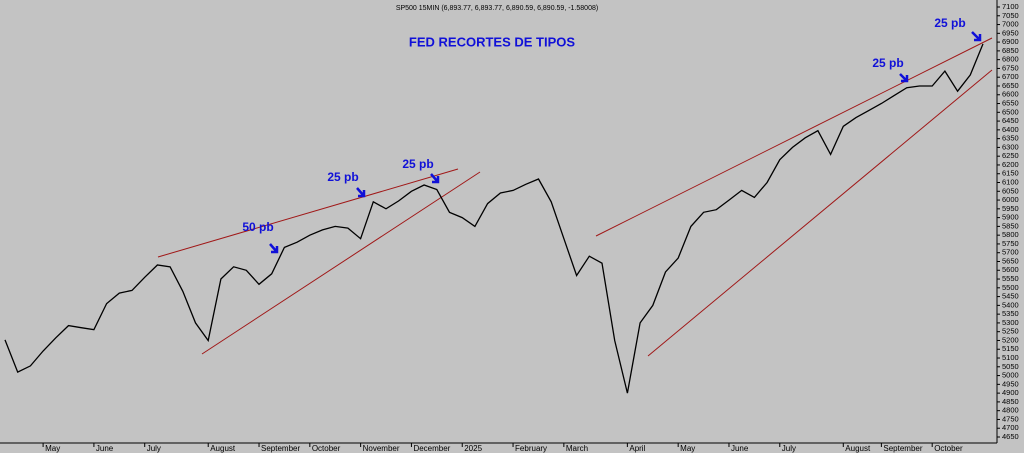  What do you see at coordinates (1010, 138) in the screenshot?
I see `y-tick-label: 6350` at bounding box center [1010, 138].